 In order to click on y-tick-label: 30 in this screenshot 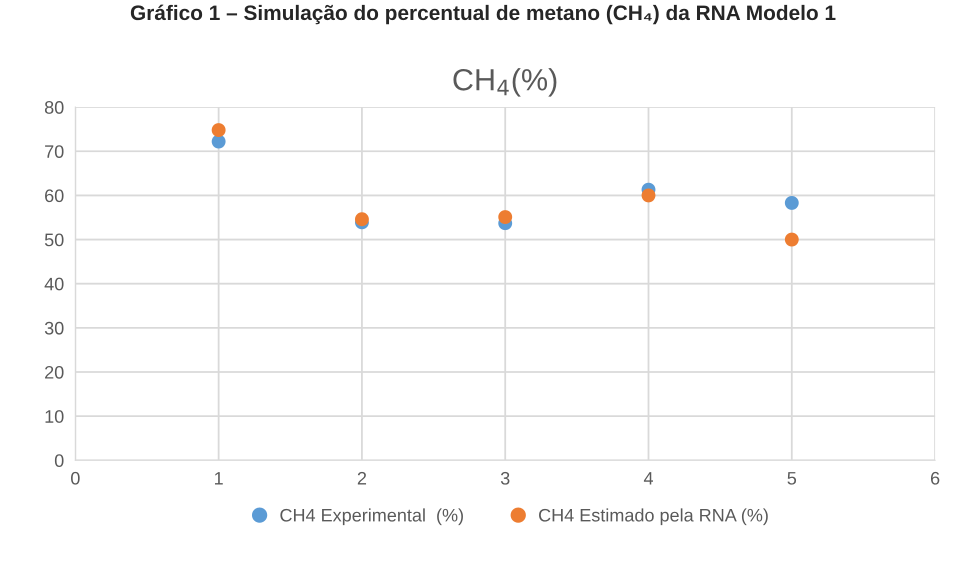, I will do `click(54, 328)`.